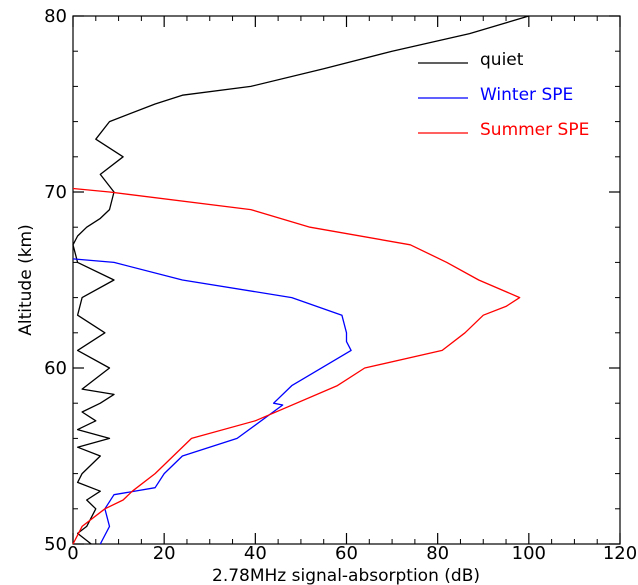 Image resolution: width=638 pixels, height=585 pixels. I want to click on legend-label: Summer SPE, so click(534, 130).